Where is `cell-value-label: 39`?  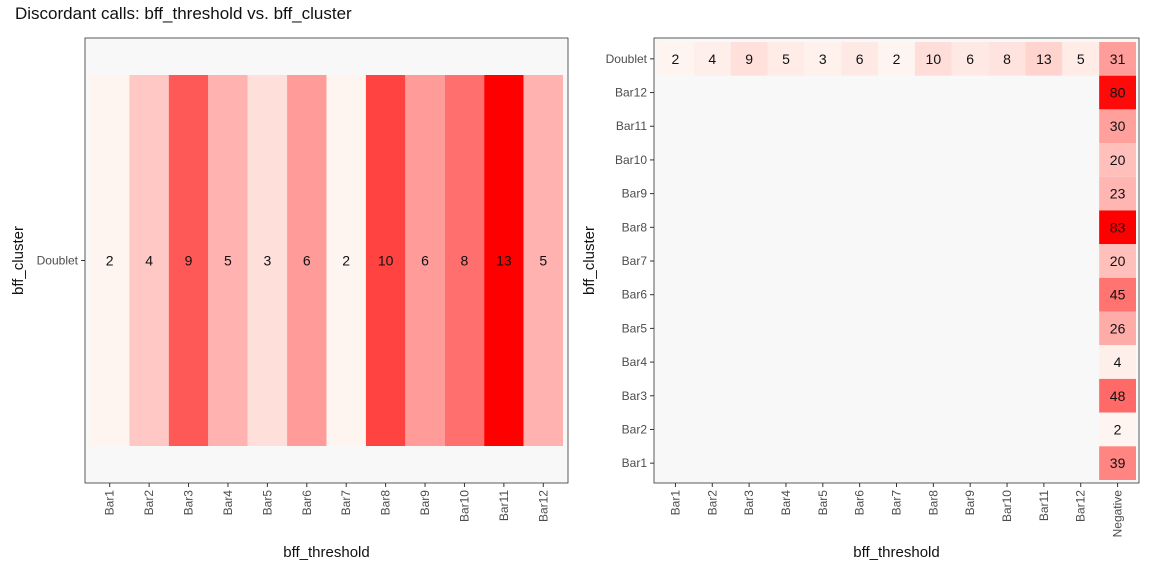 cell-value-label: 39 is located at coordinates (1118, 463).